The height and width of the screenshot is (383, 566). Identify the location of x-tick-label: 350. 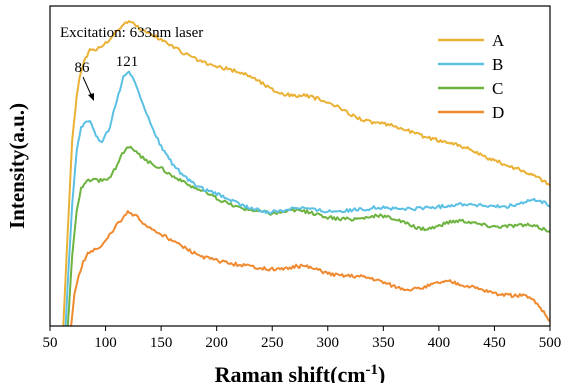
(383, 343).